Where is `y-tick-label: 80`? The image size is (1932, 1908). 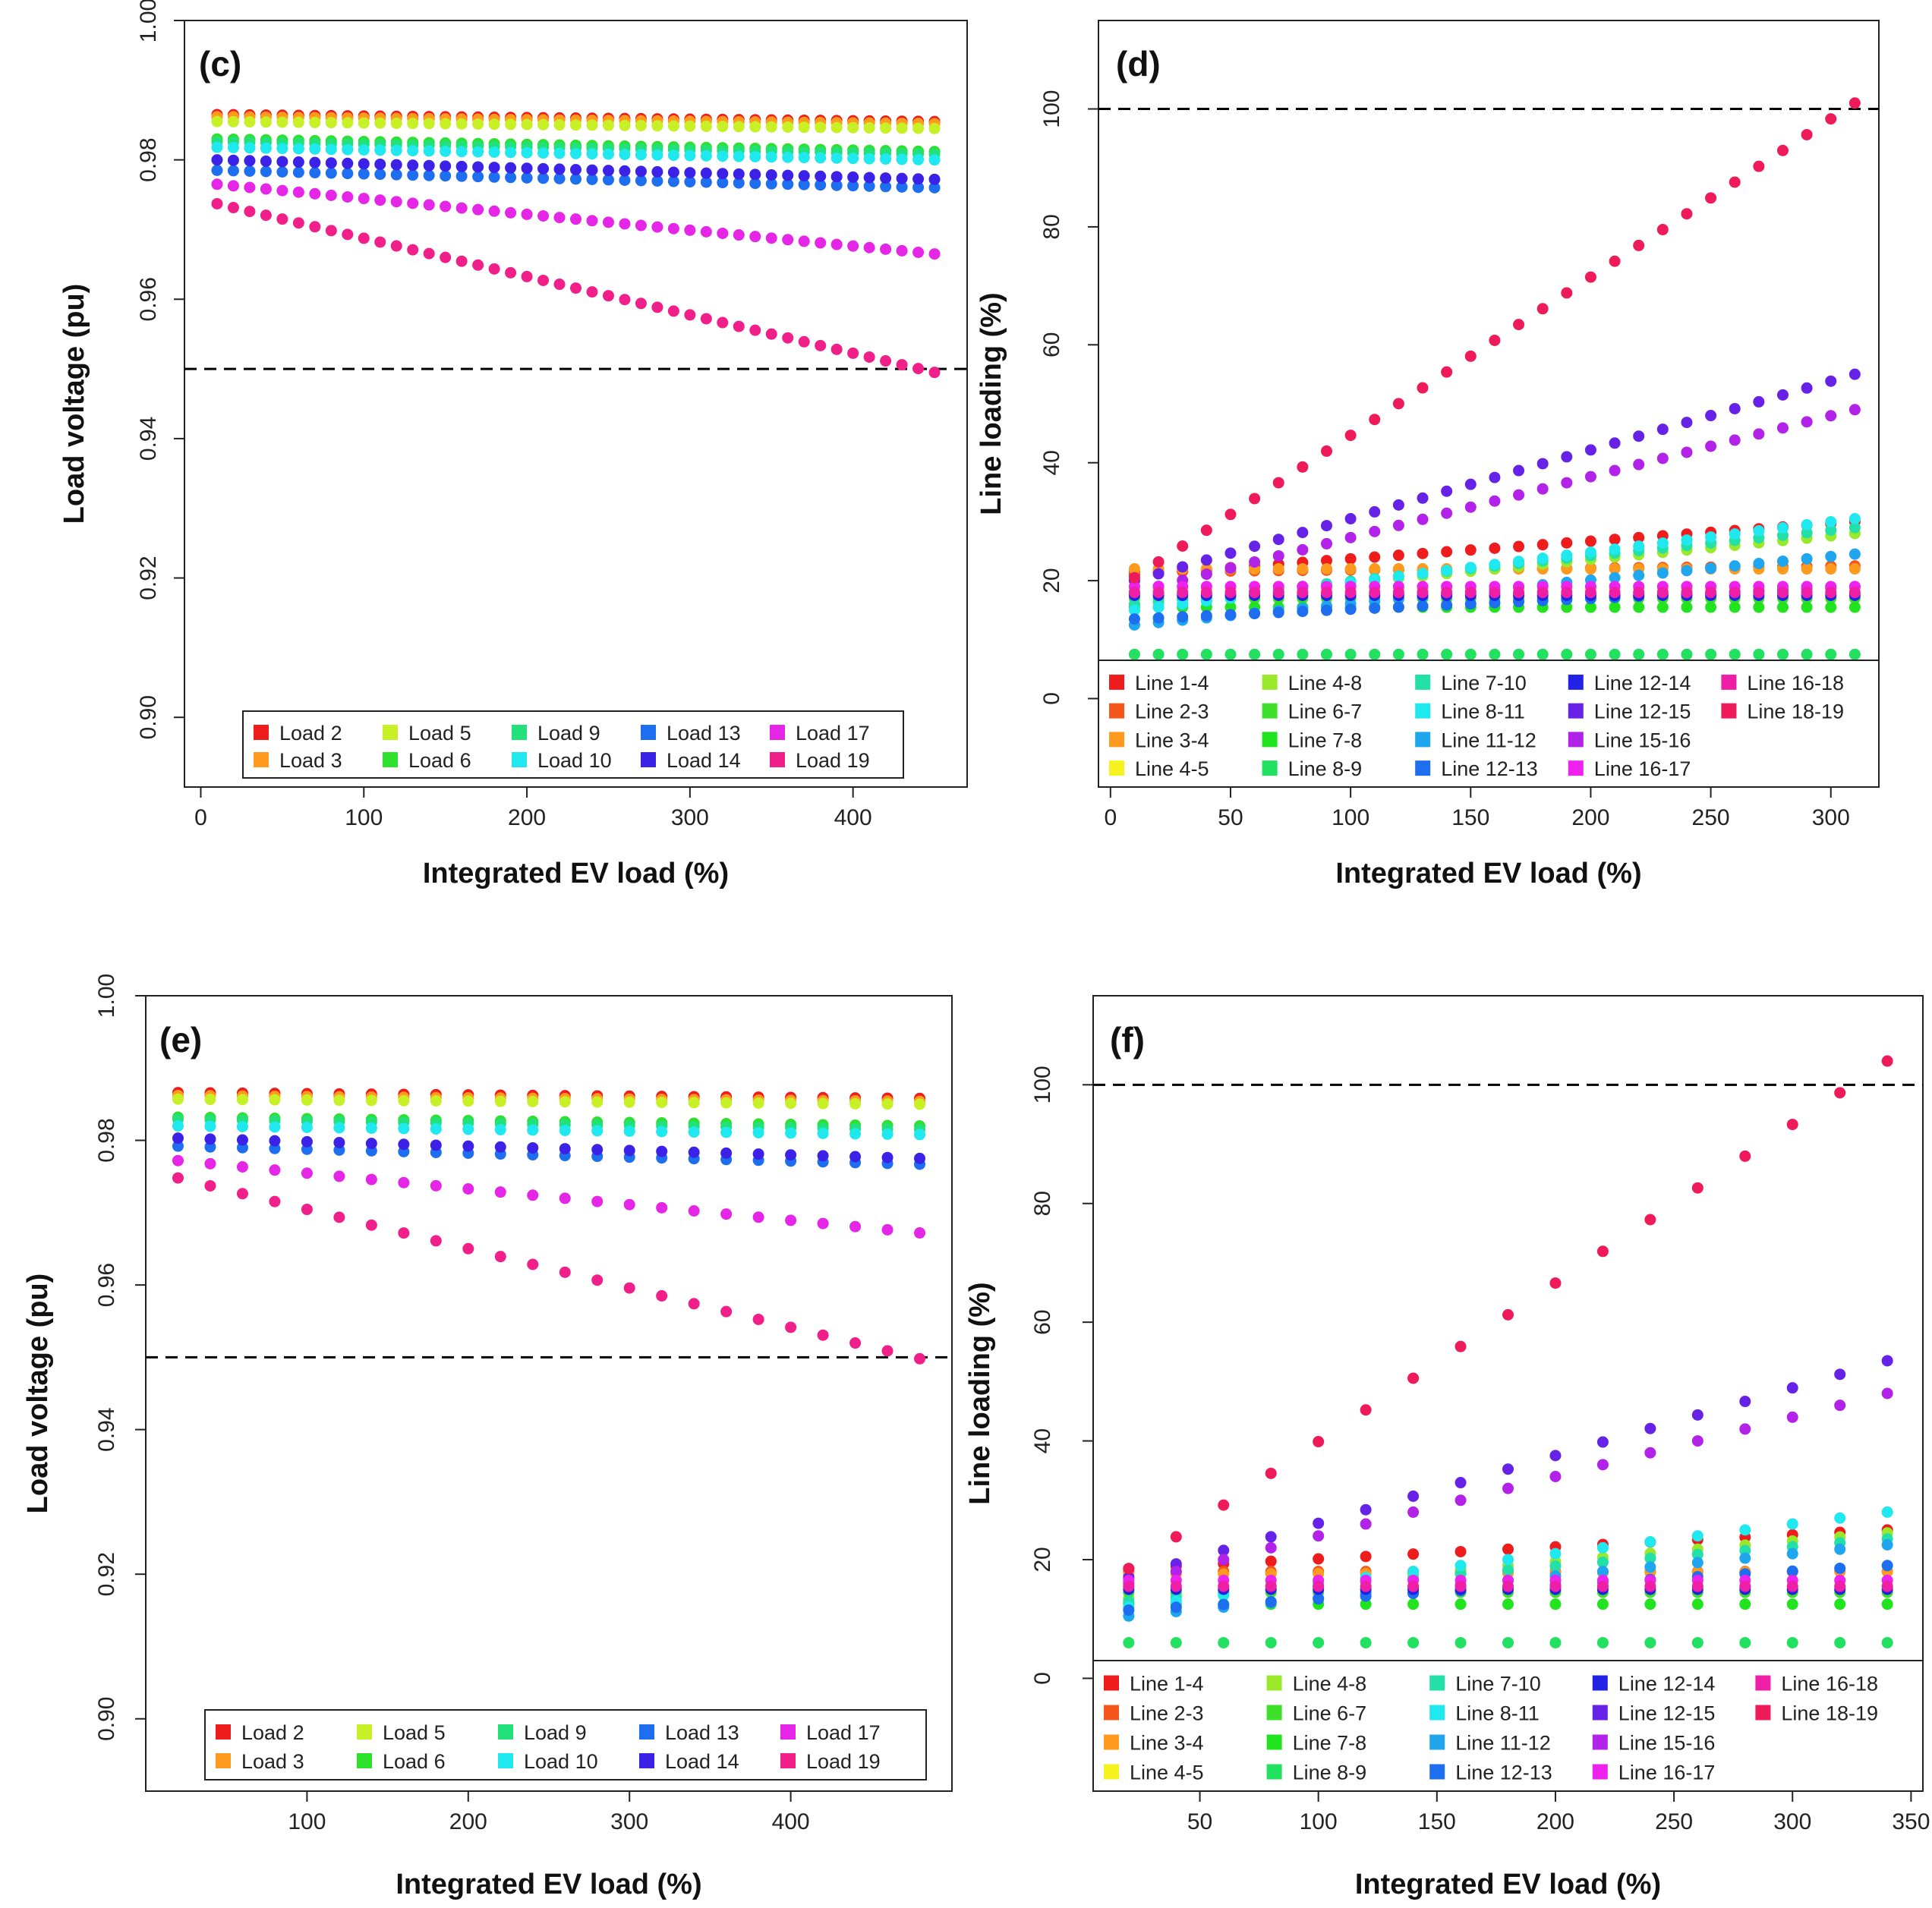 y-tick-label: 80 is located at coordinates (1043, 1203).